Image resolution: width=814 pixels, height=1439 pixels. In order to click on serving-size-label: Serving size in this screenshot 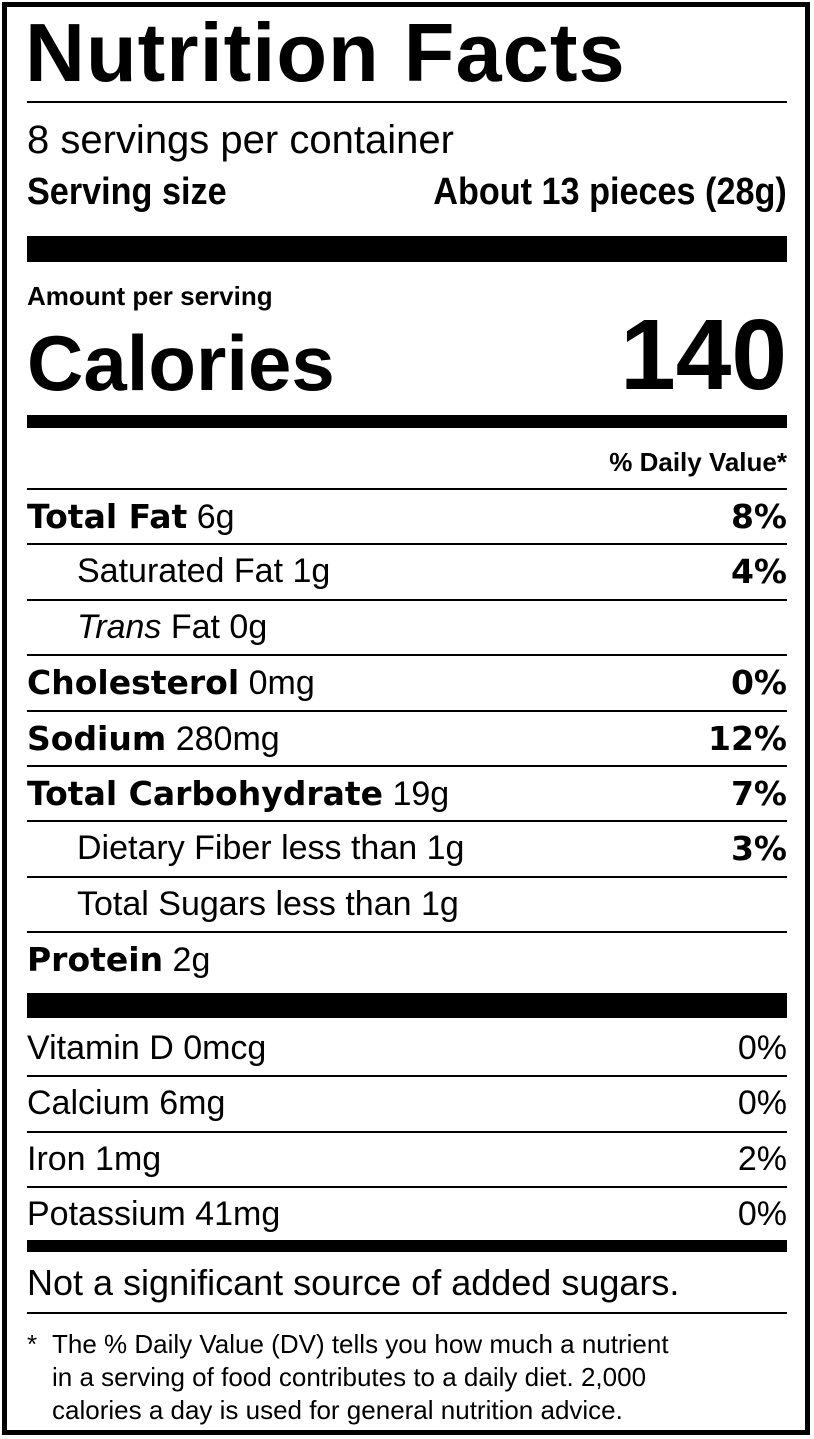, I will do `click(127, 192)`.